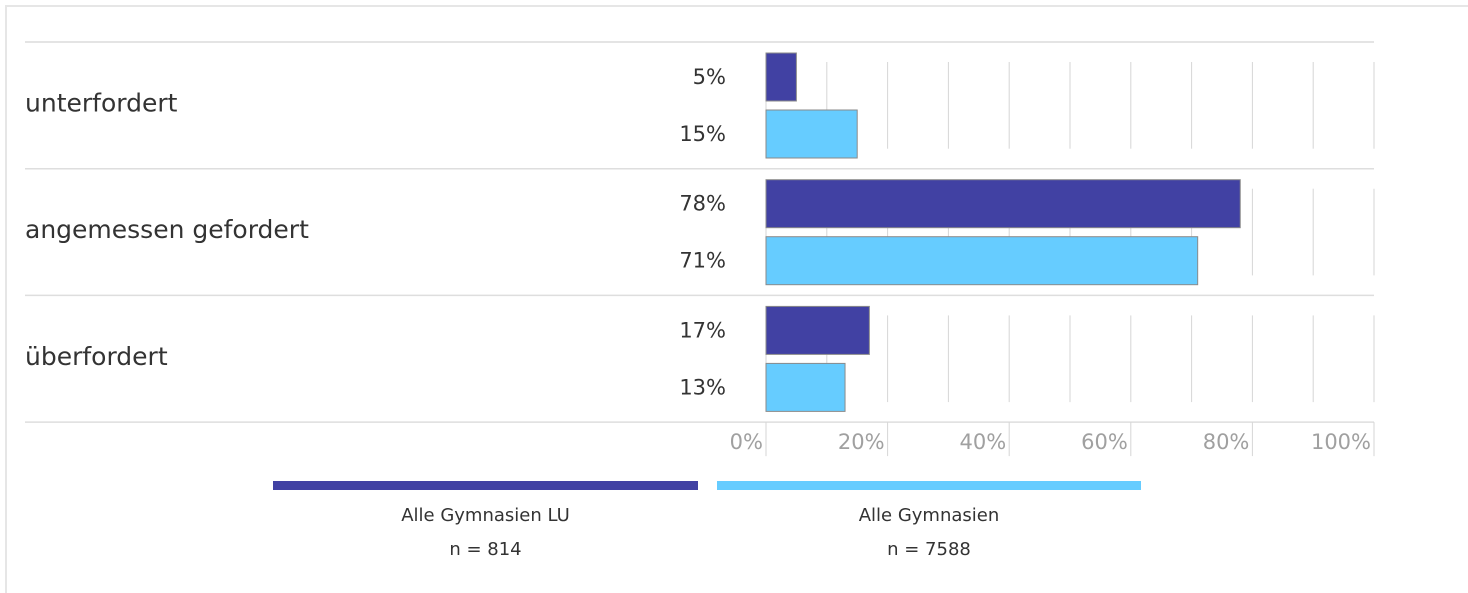 Image resolution: width=1468 pixels, height=593 pixels. I want to click on x-tick-label: 80%, so click(1226, 442).